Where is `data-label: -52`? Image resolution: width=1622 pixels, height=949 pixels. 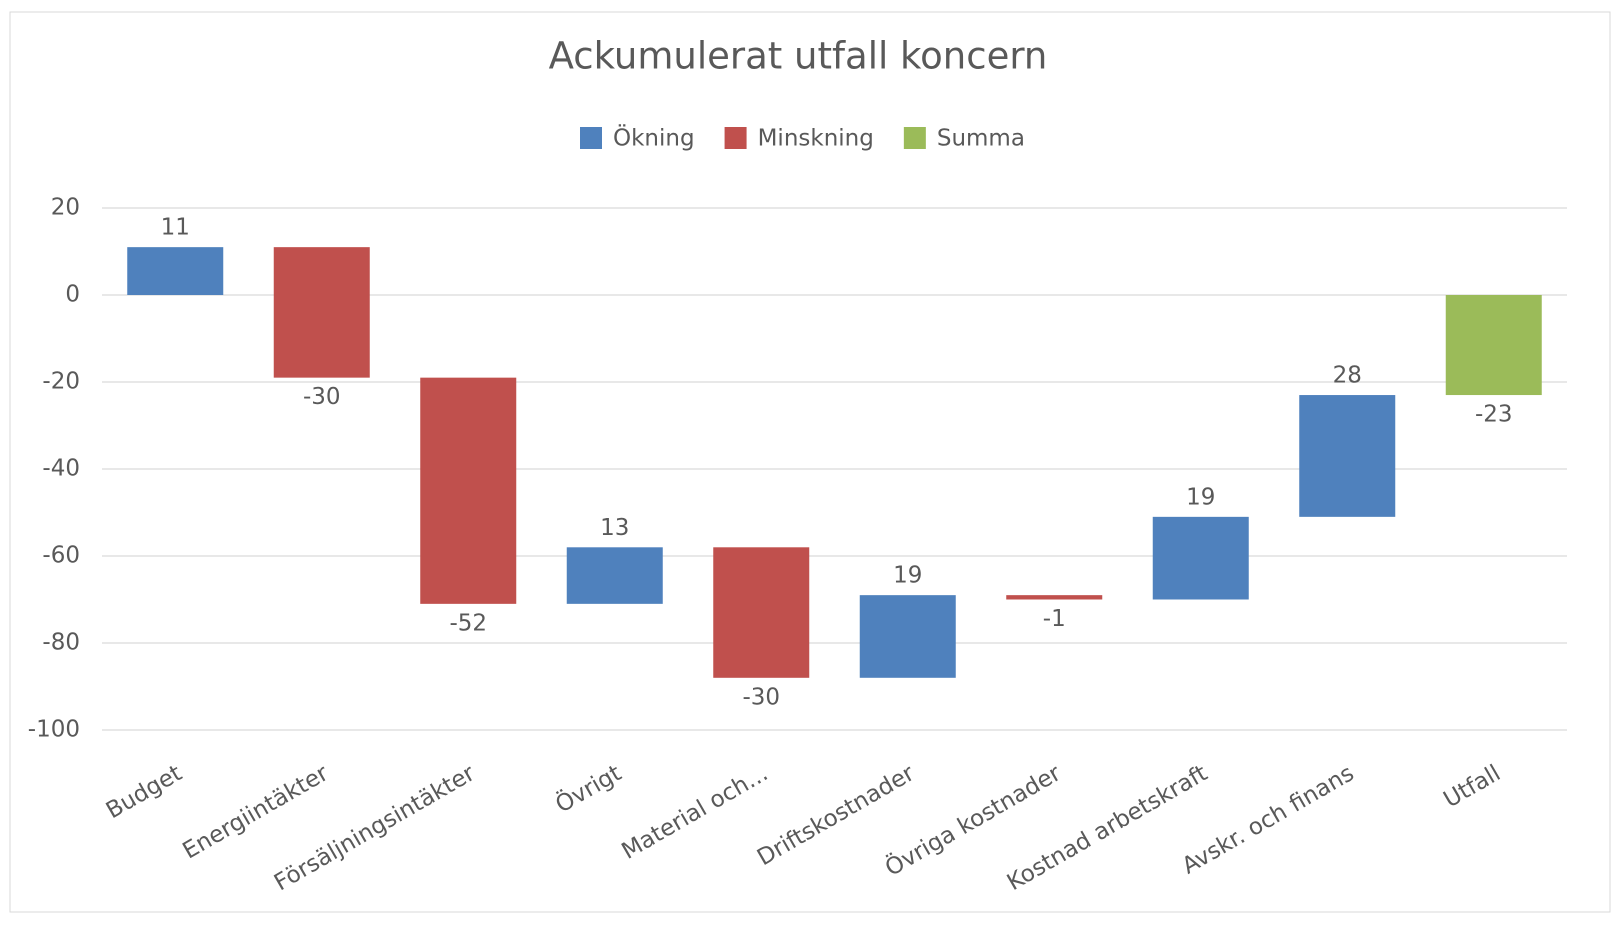
data-label: -52 is located at coordinates (468, 623).